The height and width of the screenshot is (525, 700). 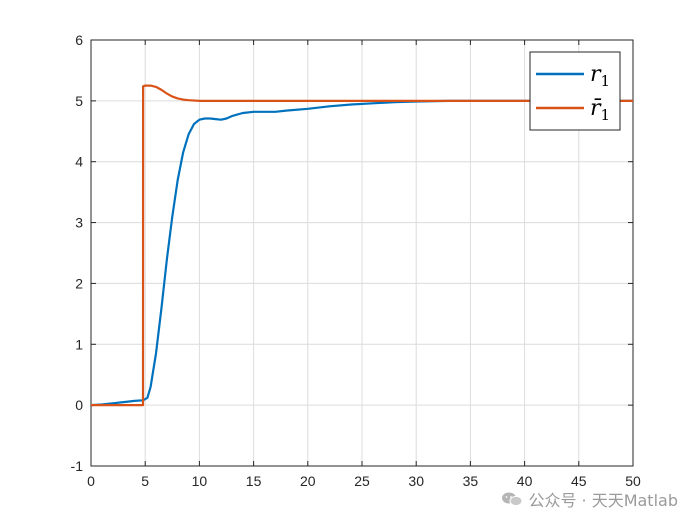 What do you see at coordinates (79, 162) in the screenshot?
I see `y-tick-label: 4` at bounding box center [79, 162].